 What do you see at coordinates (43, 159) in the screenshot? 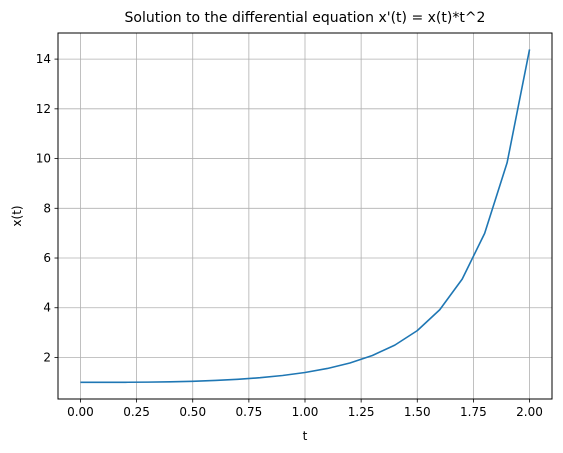
I see `y-tick-label: 10` at bounding box center [43, 159].